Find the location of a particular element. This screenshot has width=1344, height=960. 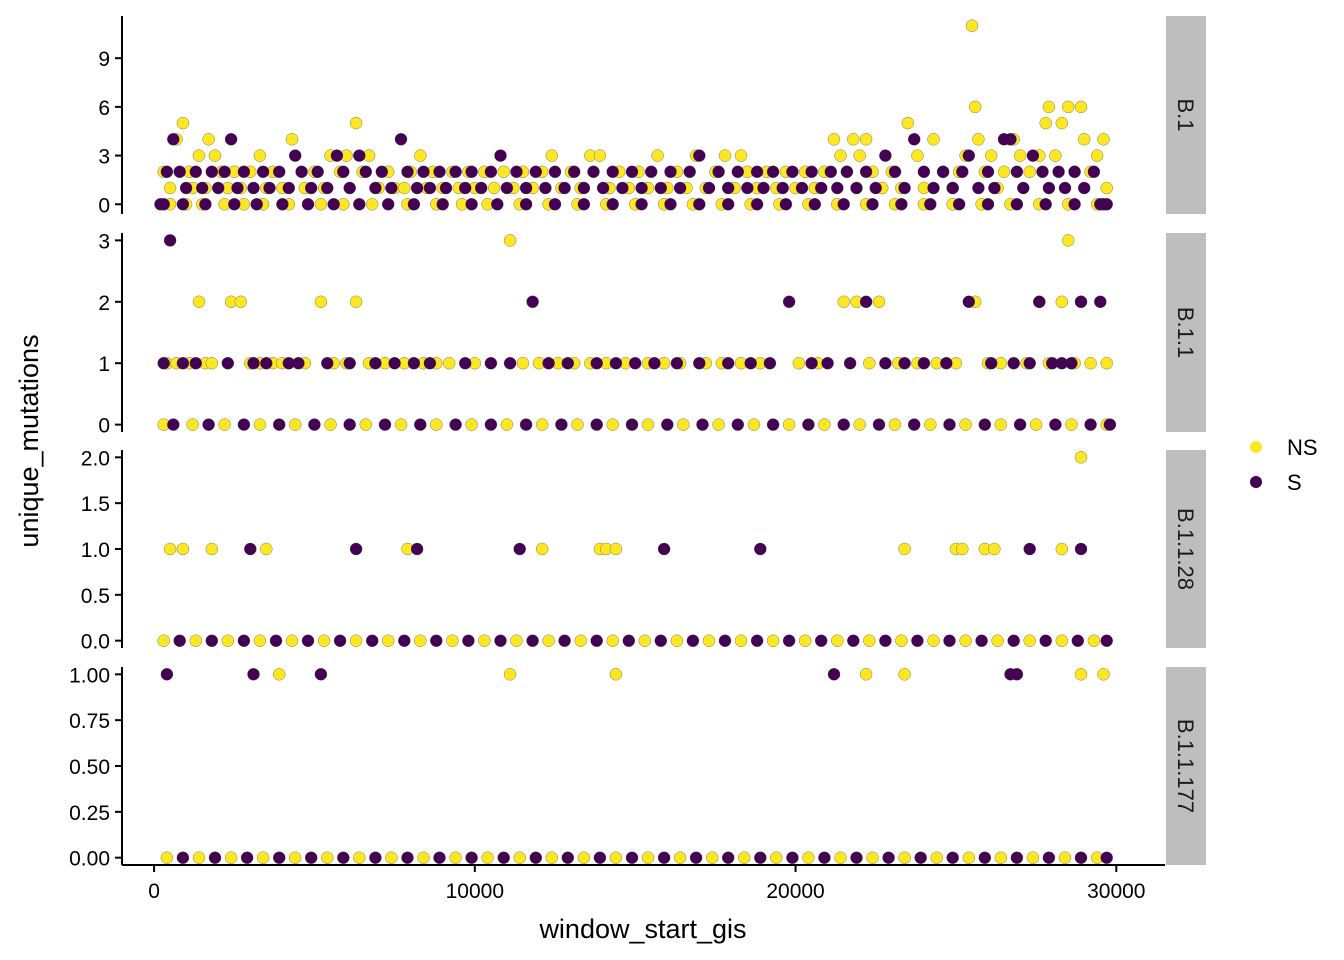

y-tick-label: 0.75 is located at coordinates (89, 721).